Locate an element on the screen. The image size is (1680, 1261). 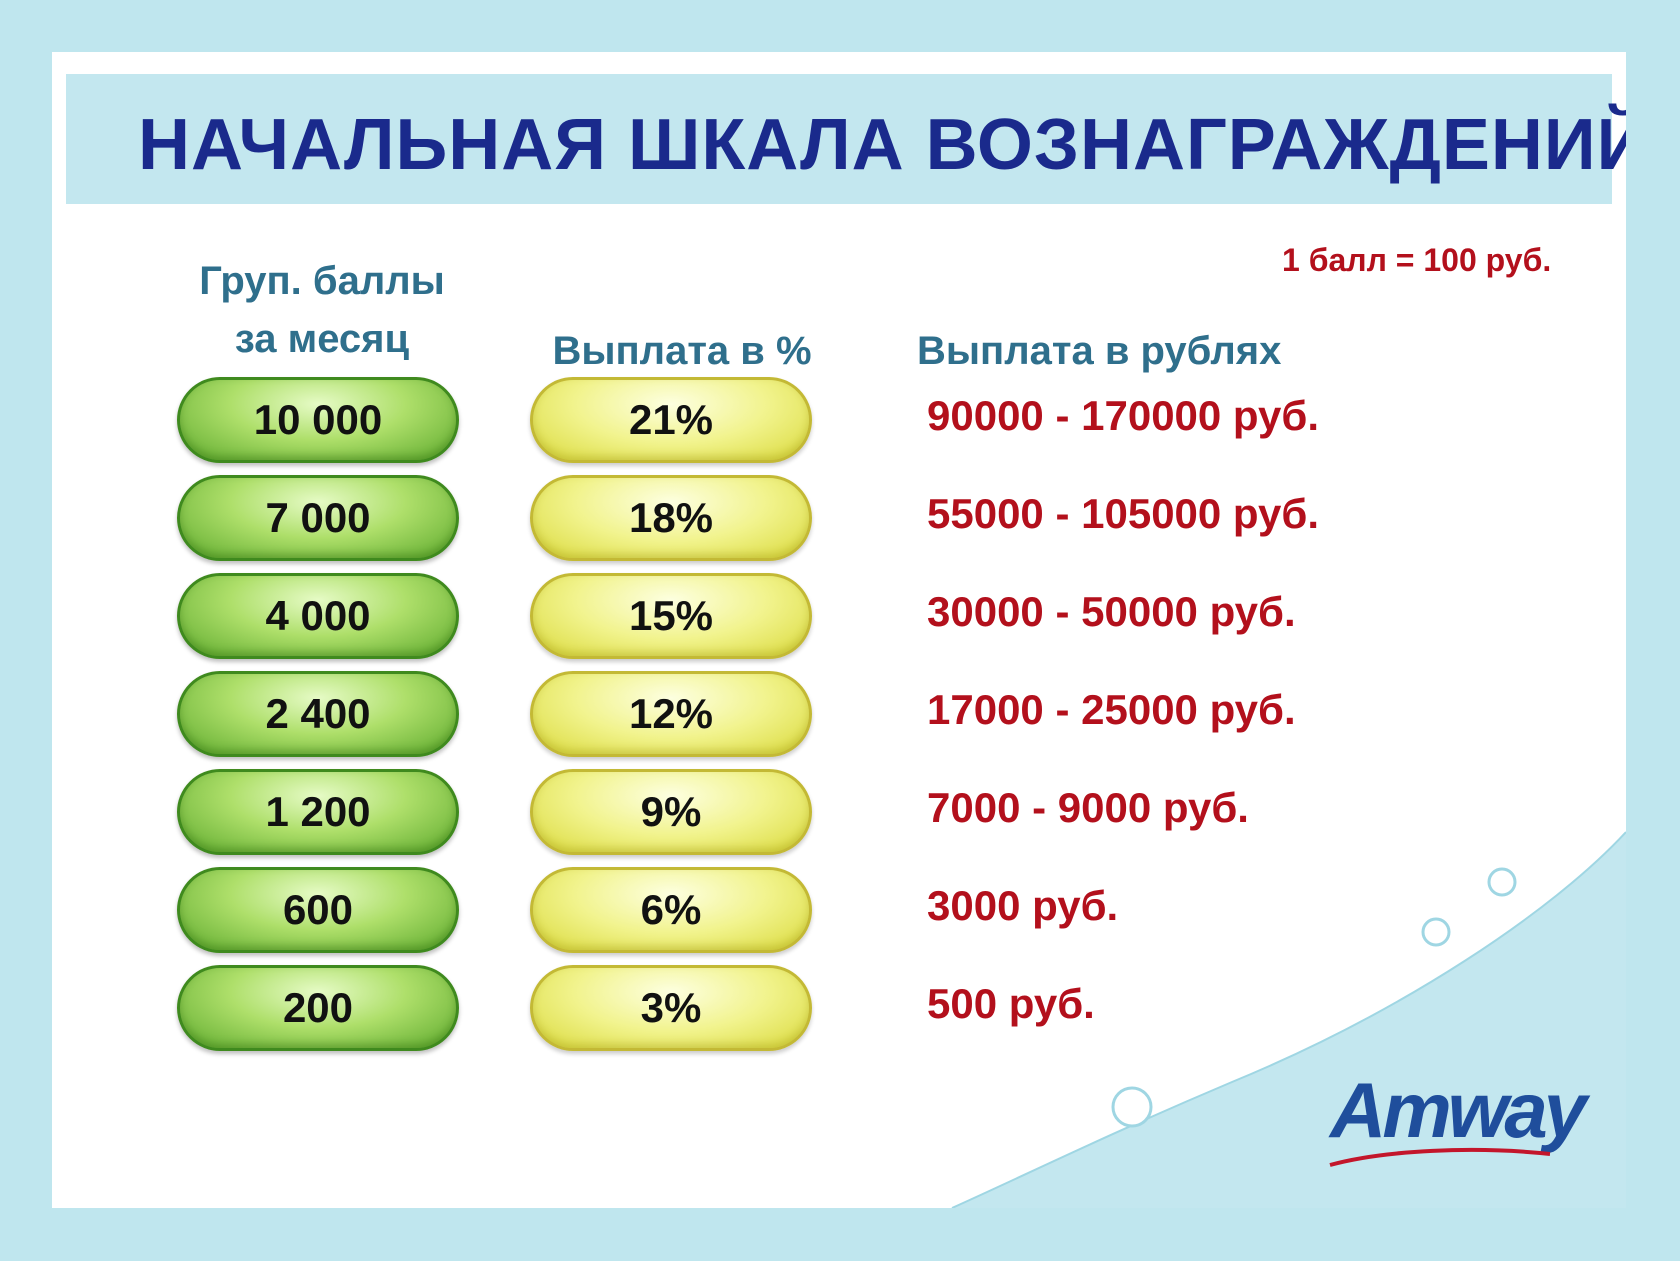
percent-pill: 12% is located at coordinates (671, 714).